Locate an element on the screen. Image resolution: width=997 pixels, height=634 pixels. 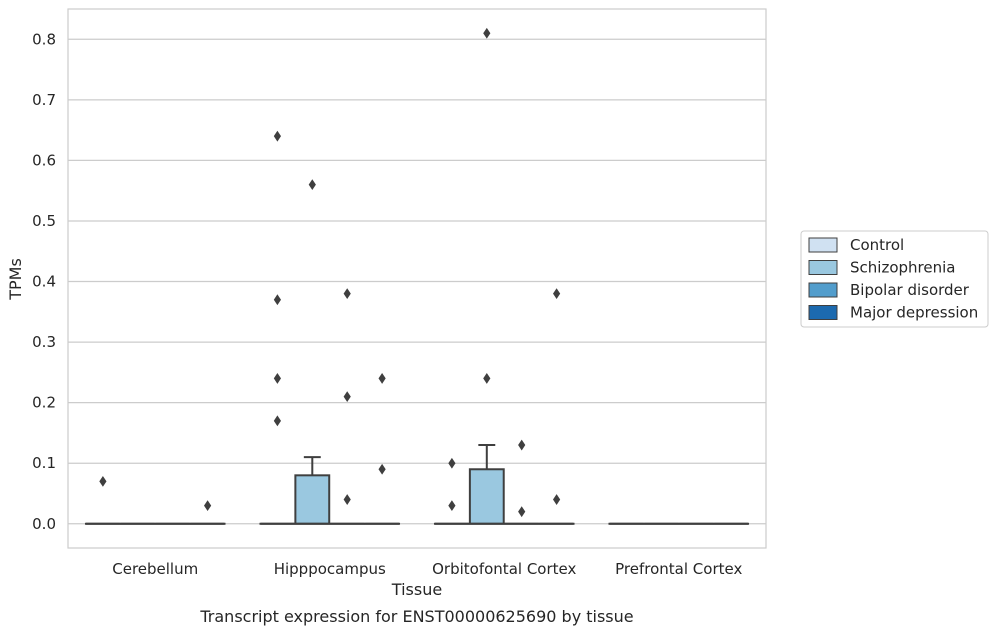
legend-label: Major depression is located at coordinates (914, 313).